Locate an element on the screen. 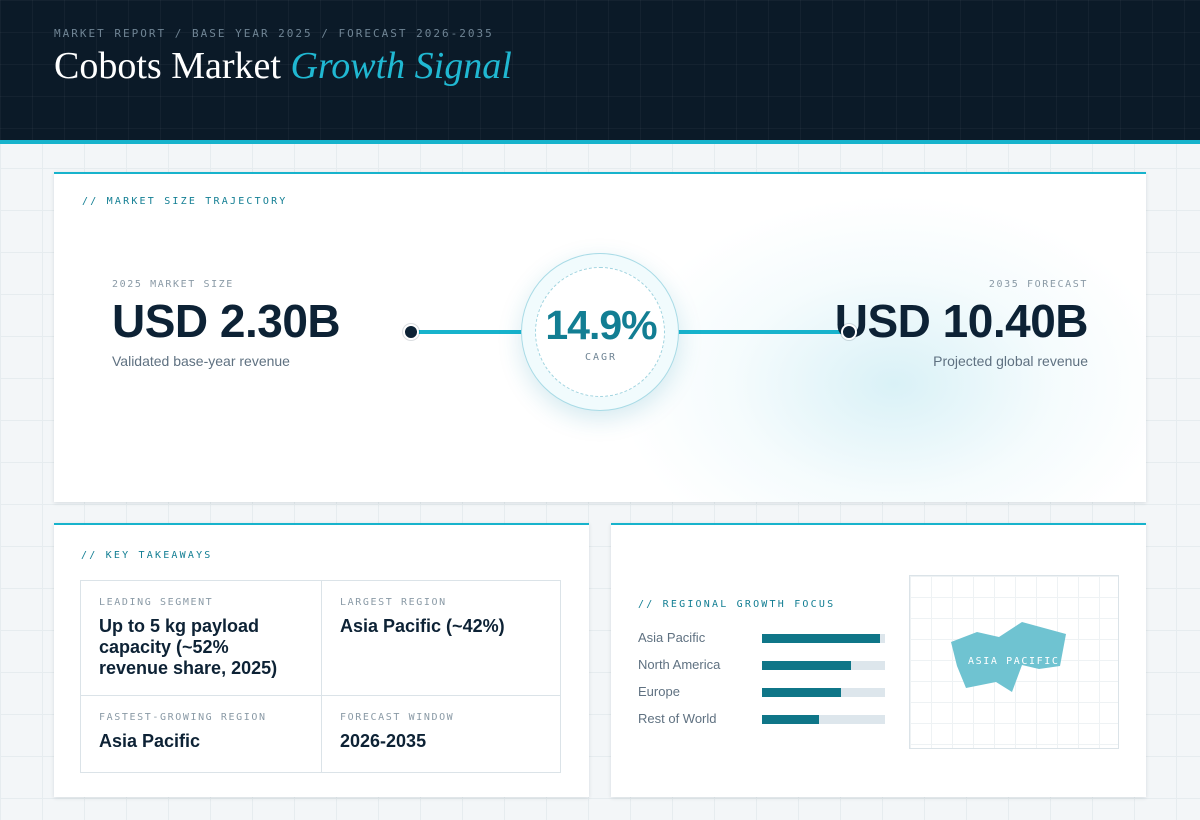 Image resolution: width=1200 pixels, height=820 pixels. takeaway-value: 2026-2035 is located at coordinates (383, 741).